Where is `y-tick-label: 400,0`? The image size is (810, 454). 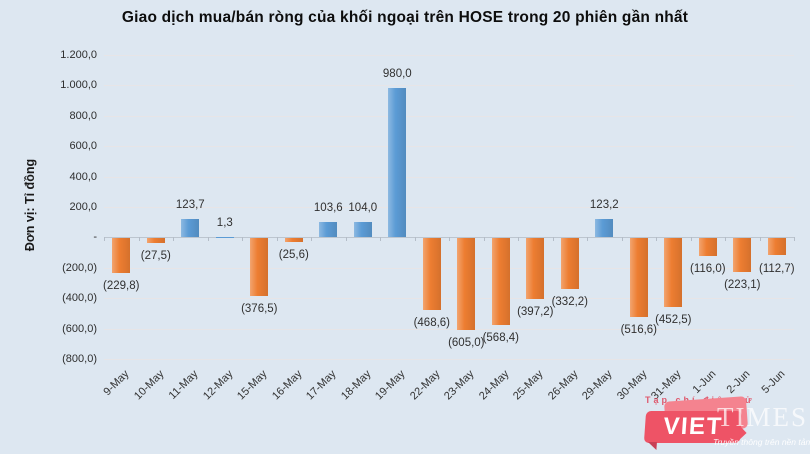 y-tick-label: 400,0 is located at coordinates (83, 176).